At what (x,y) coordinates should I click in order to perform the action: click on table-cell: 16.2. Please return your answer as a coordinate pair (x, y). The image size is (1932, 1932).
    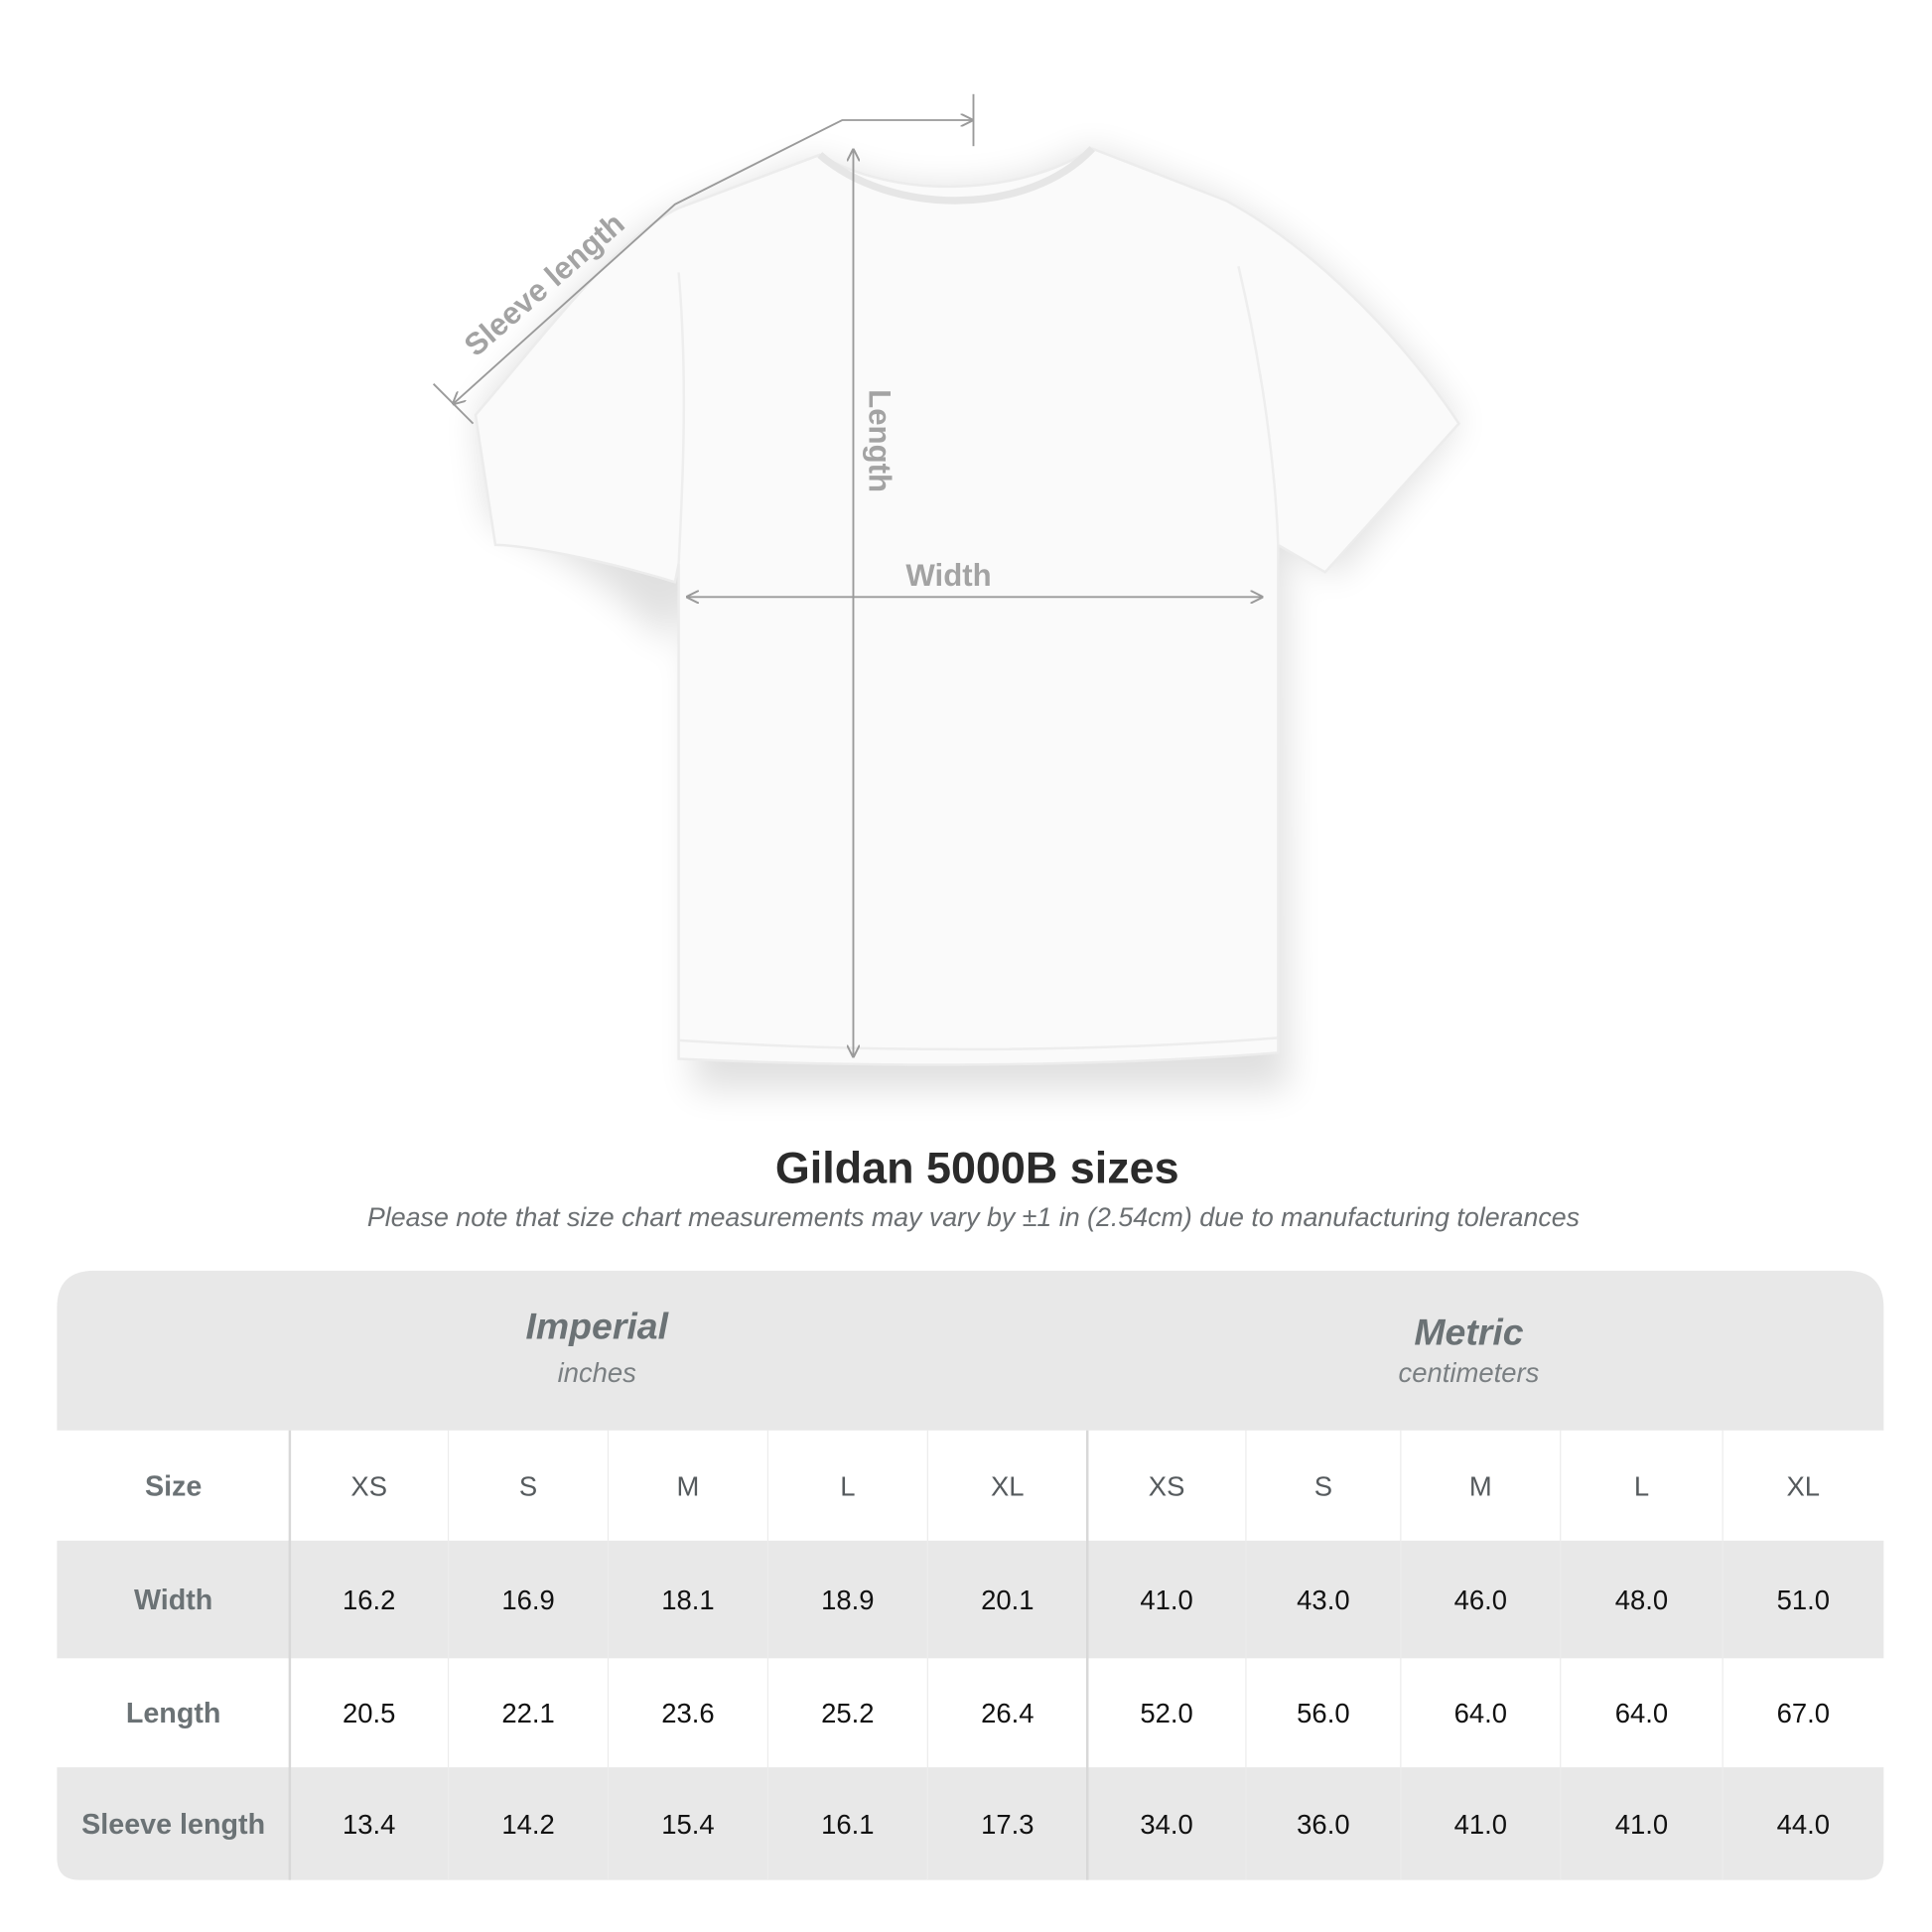
    Looking at the image, I should click on (369, 1600).